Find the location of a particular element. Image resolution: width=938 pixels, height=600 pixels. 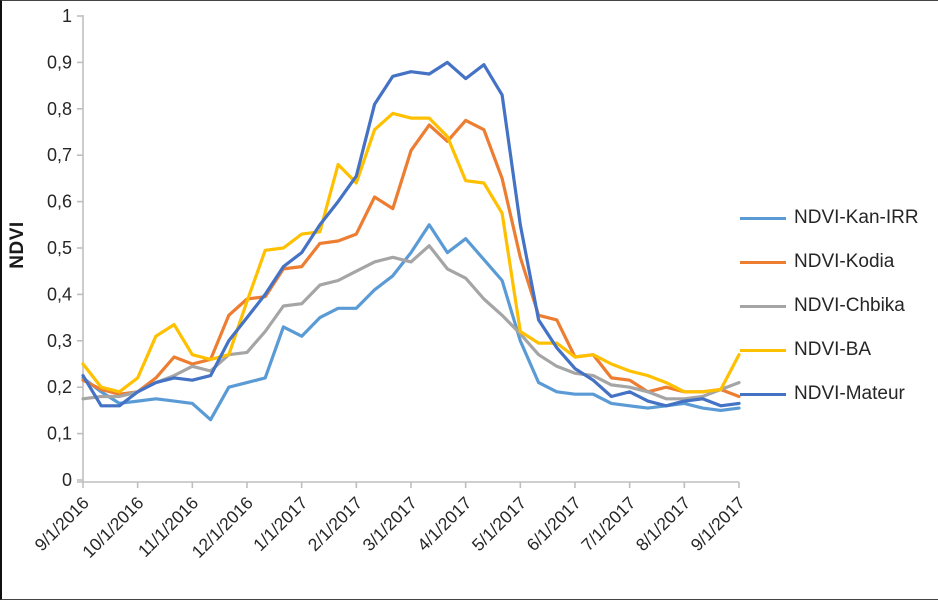

y-tick-label: 1 is located at coordinates (67, 16).